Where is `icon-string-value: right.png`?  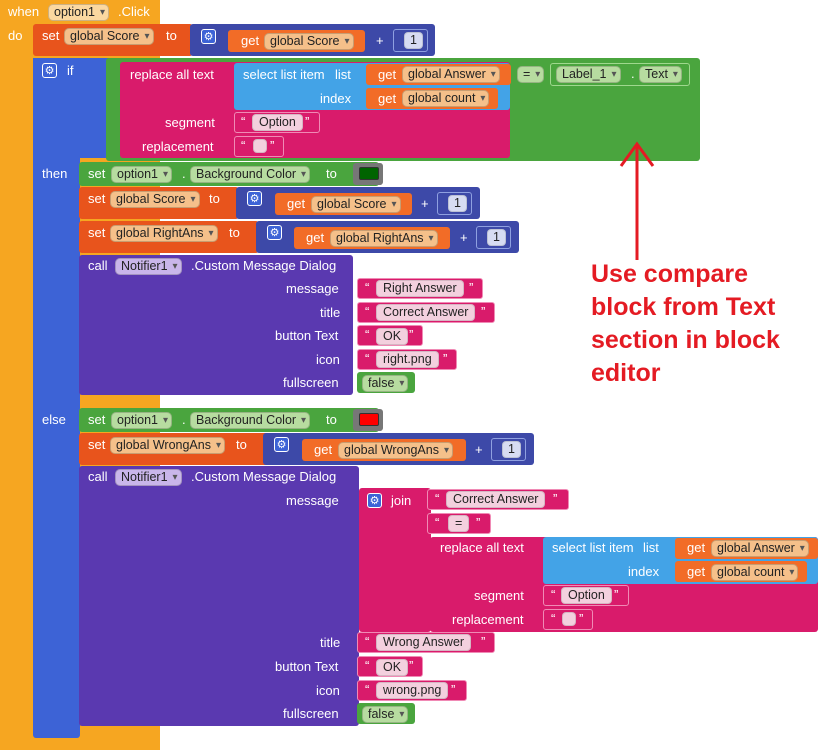
icon-string-value: right.png is located at coordinates (407, 359).